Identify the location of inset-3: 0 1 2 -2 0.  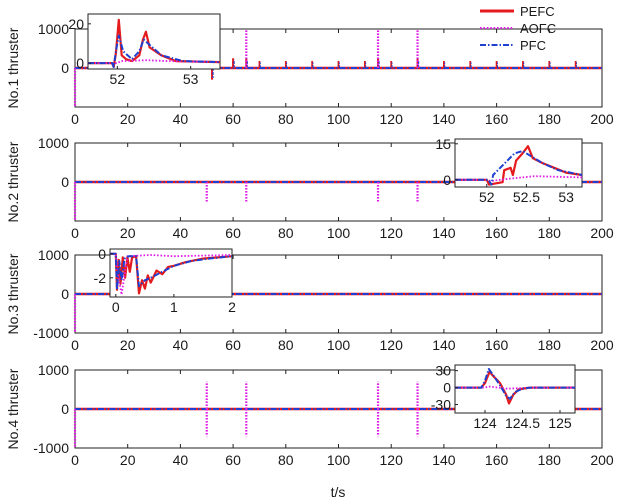
(165, 280).